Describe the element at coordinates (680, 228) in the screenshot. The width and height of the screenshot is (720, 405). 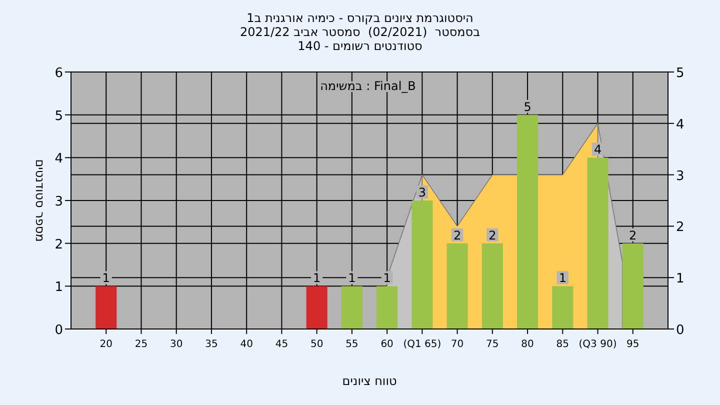
I see `y2-tick-label: 2` at that location.